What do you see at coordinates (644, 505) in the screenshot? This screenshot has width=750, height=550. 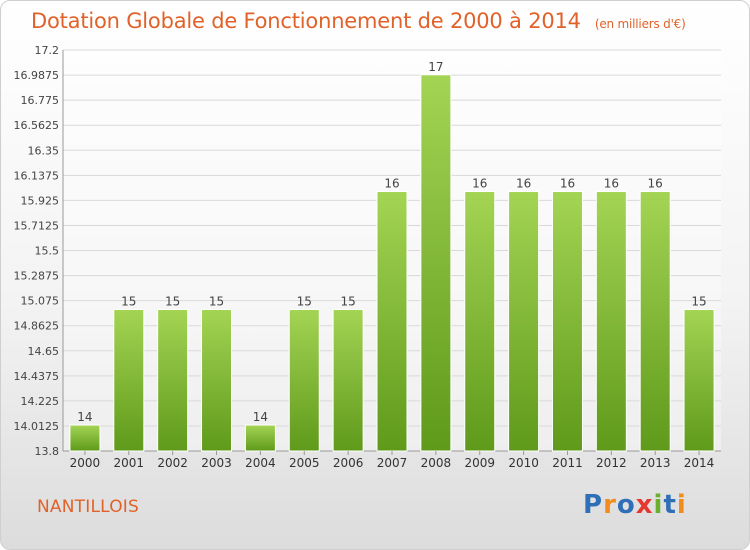 I see `logo-letter: x` at bounding box center [644, 505].